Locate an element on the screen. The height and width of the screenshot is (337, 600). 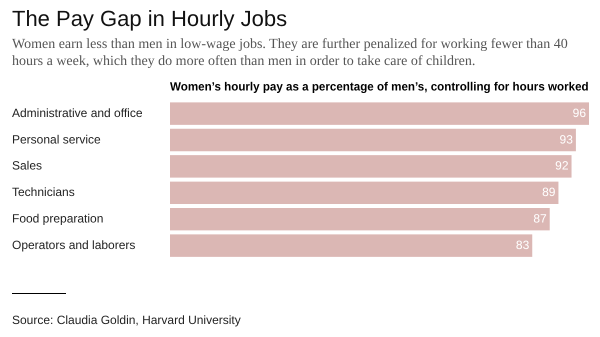
data-label: 92 is located at coordinates (562, 165).